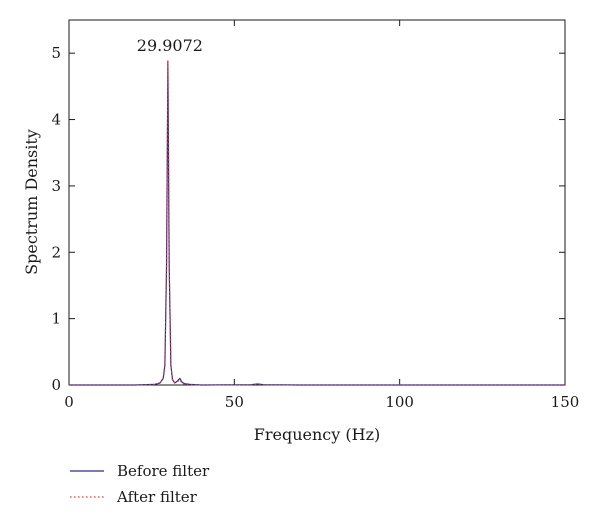 Image resolution: width=600 pixels, height=528 pixels. I want to click on x-axis-label: Frequency (Hz), so click(317, 434).